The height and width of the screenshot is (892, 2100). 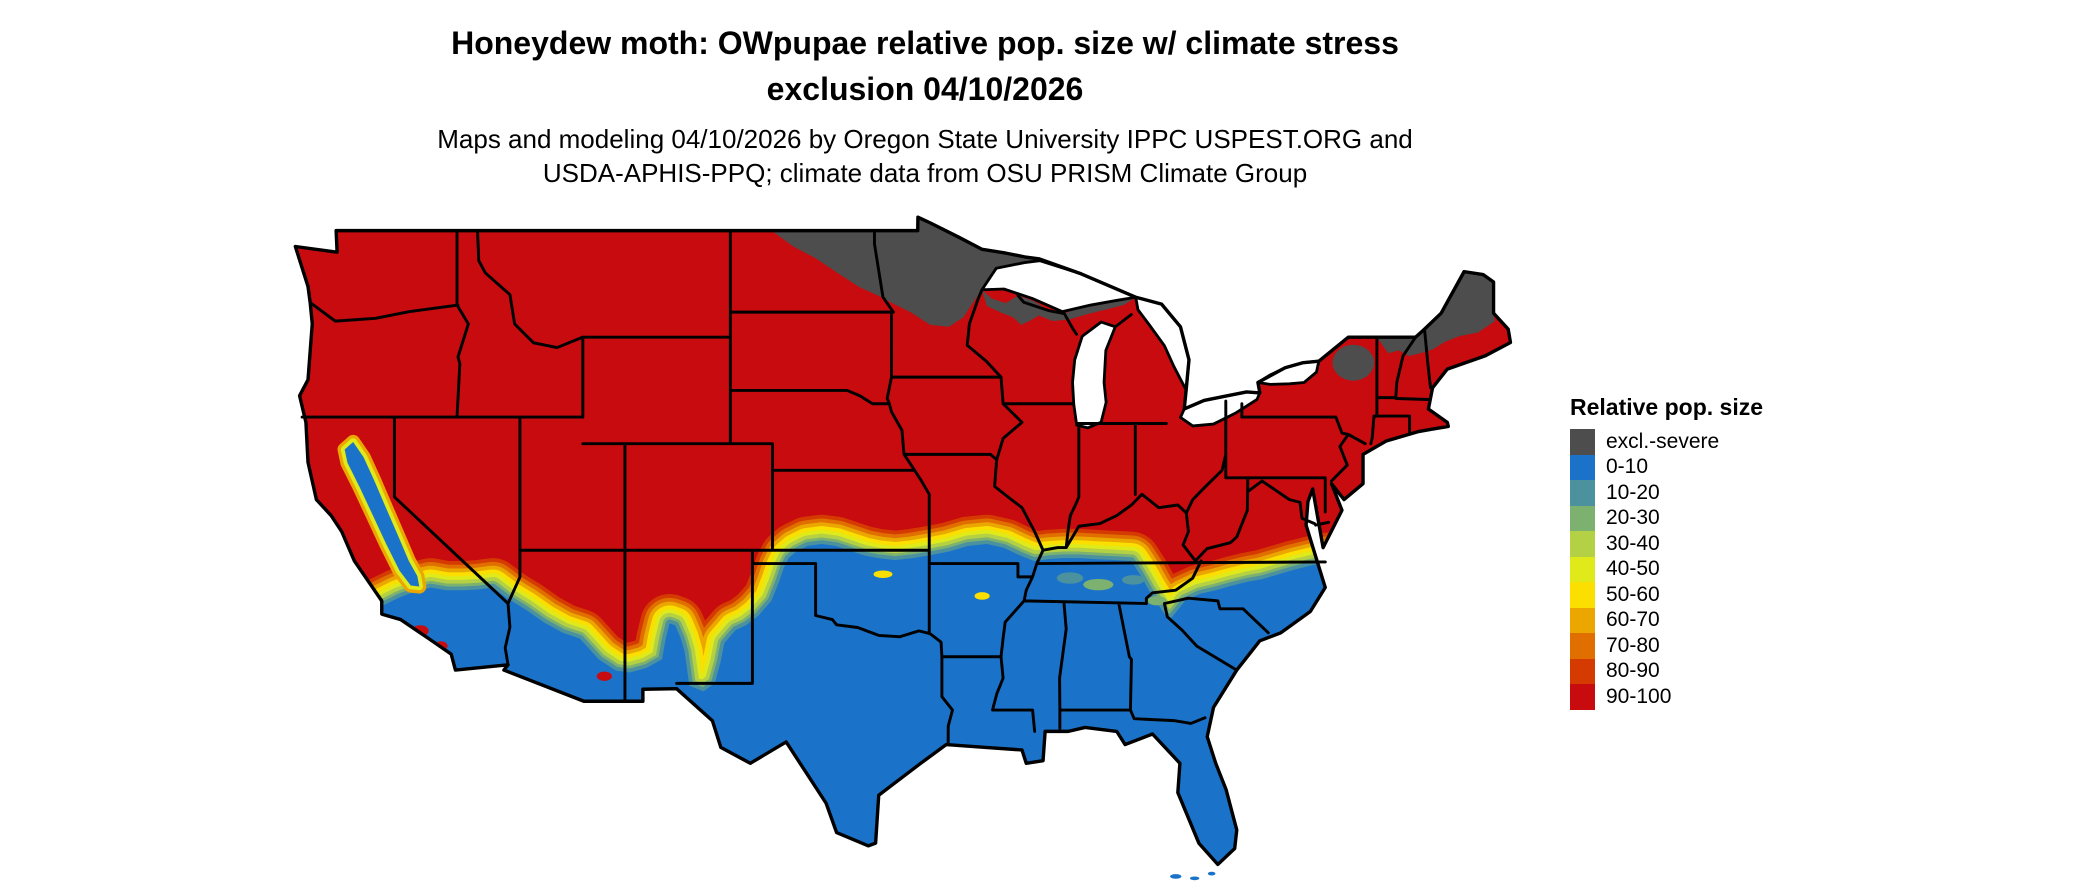 What do you see at coordinates (1633, 594) in the screenshot?
I see `legend-item-label: 50-60` at bounding box center [1633, 594].